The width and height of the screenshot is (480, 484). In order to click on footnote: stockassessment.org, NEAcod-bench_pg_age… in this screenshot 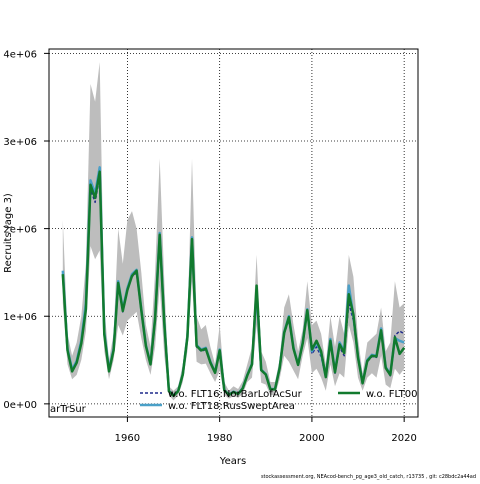, I will do `click(368, 477)`.